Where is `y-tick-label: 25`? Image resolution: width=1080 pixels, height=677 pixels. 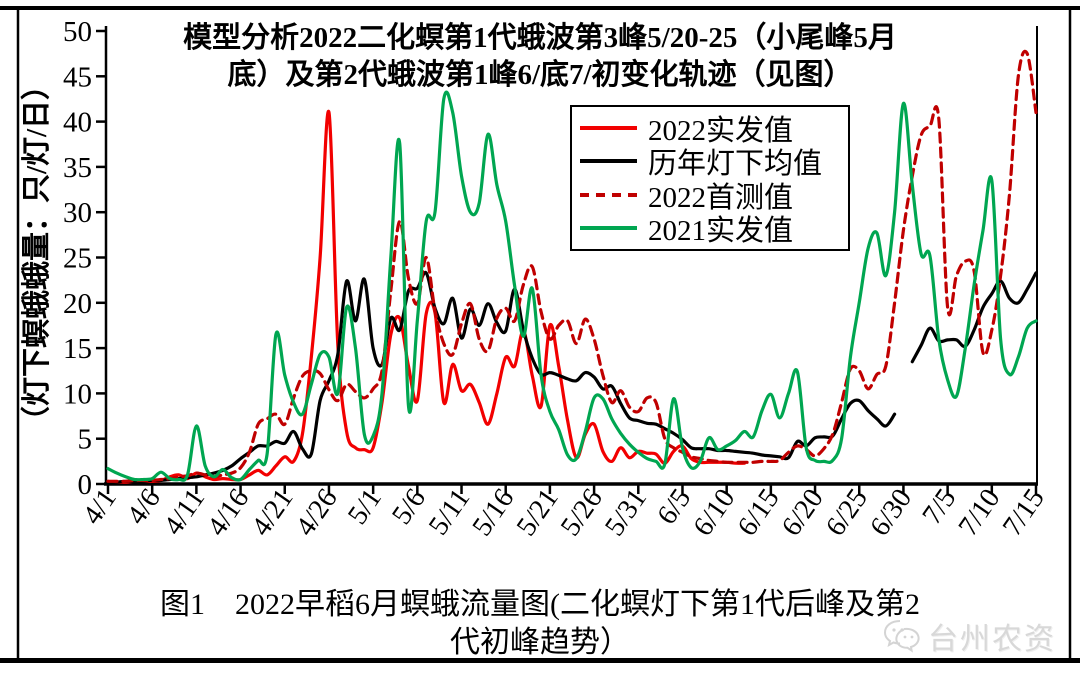 y-tick-label: 25 is located at coordinates (77, 259).